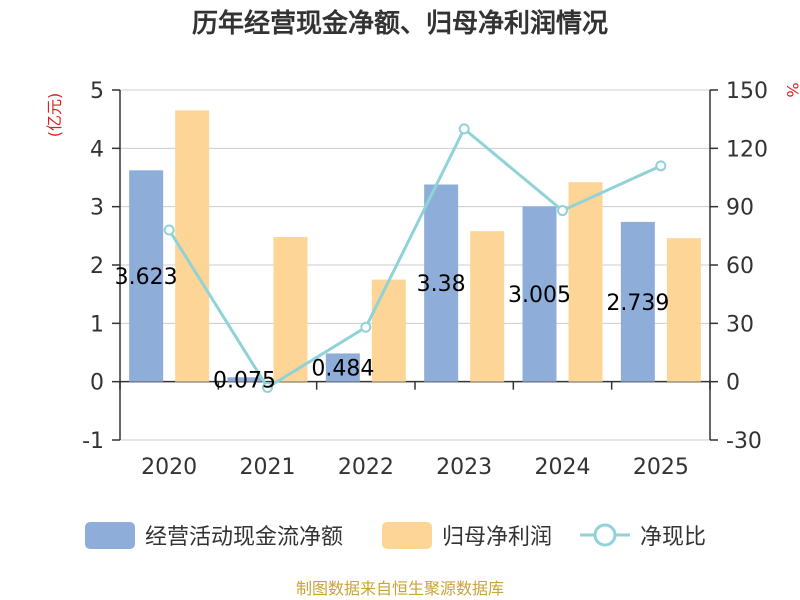  I want to click on right-tick-label: 120, so click(747, 149).